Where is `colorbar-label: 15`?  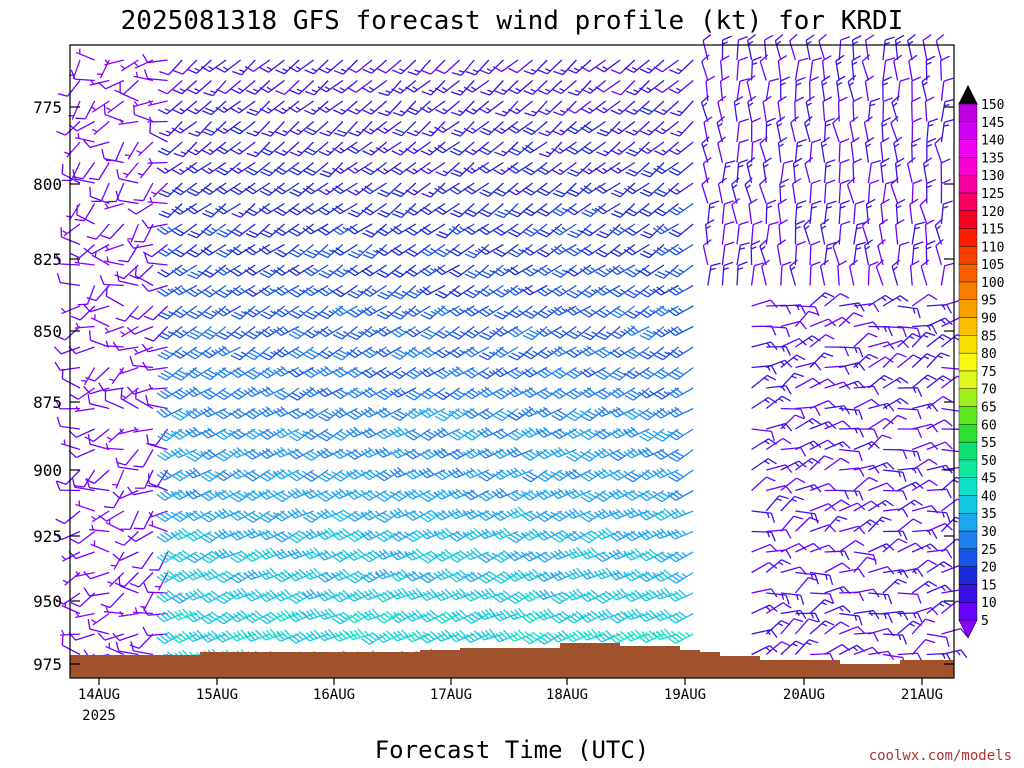
colorbar-label: 15 is located at coordinates (989, 585).